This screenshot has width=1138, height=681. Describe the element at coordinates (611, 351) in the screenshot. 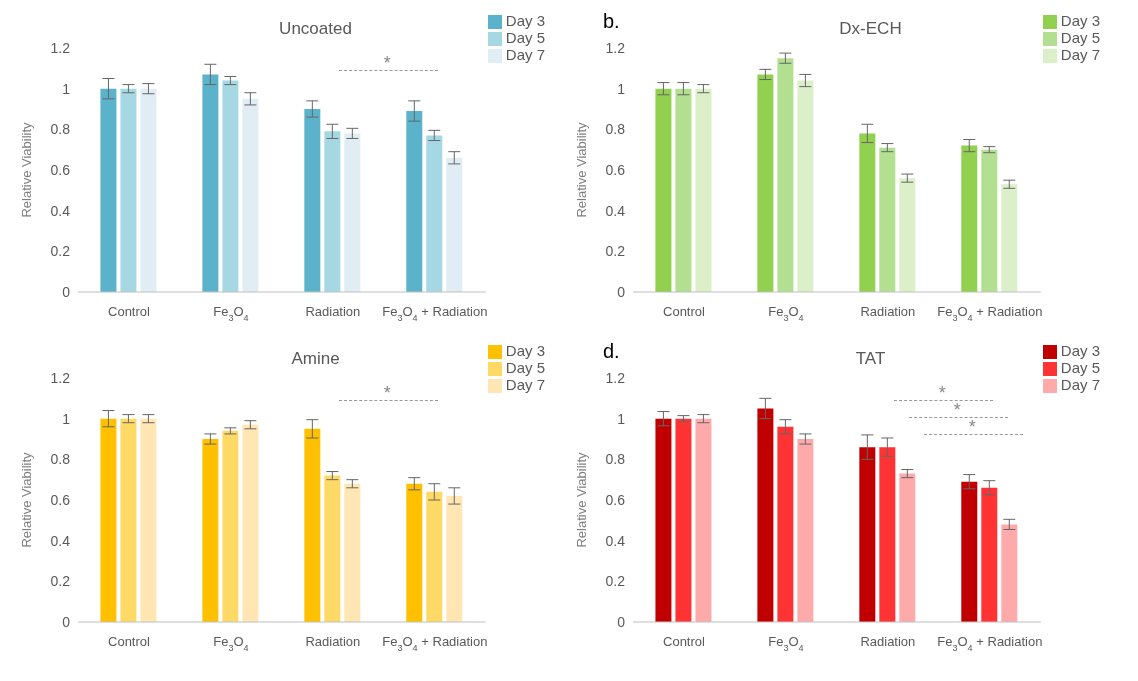

I see `chart-subtitle: d.` at that location.